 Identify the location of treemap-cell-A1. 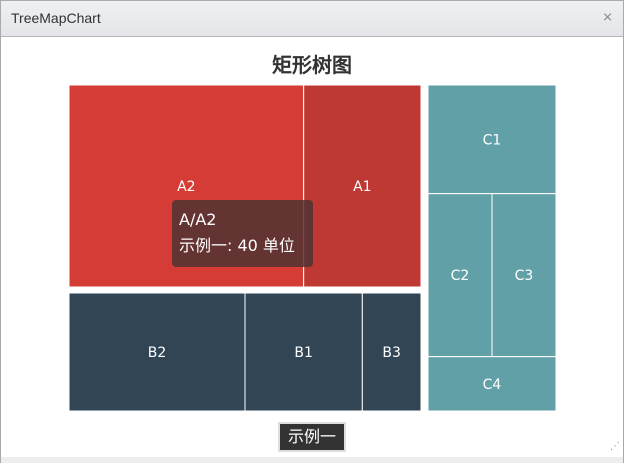
(362, 186).